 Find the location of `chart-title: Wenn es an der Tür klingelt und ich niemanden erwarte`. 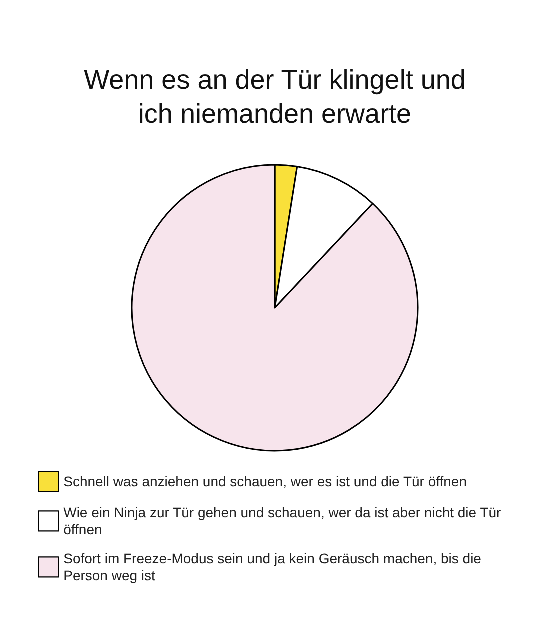

chart-title: Wenn es an der Tür klingelt und ich niemanden erwarte is located at coordinates (275, 97).